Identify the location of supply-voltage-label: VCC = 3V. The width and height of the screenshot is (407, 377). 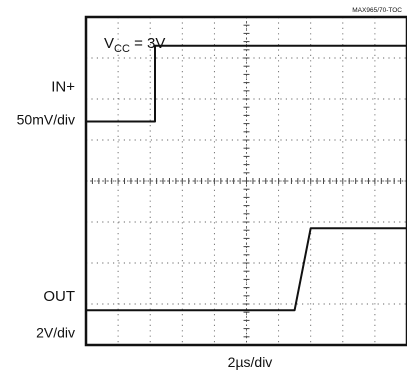
(134, 45).